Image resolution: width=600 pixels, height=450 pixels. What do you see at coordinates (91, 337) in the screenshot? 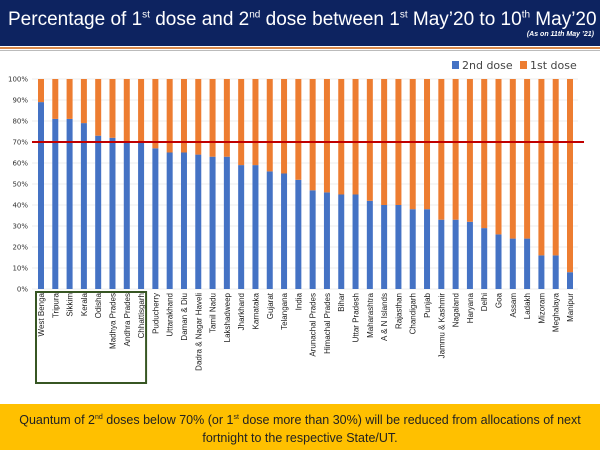
I see `highlight-box` at bounding box center [91, 337].